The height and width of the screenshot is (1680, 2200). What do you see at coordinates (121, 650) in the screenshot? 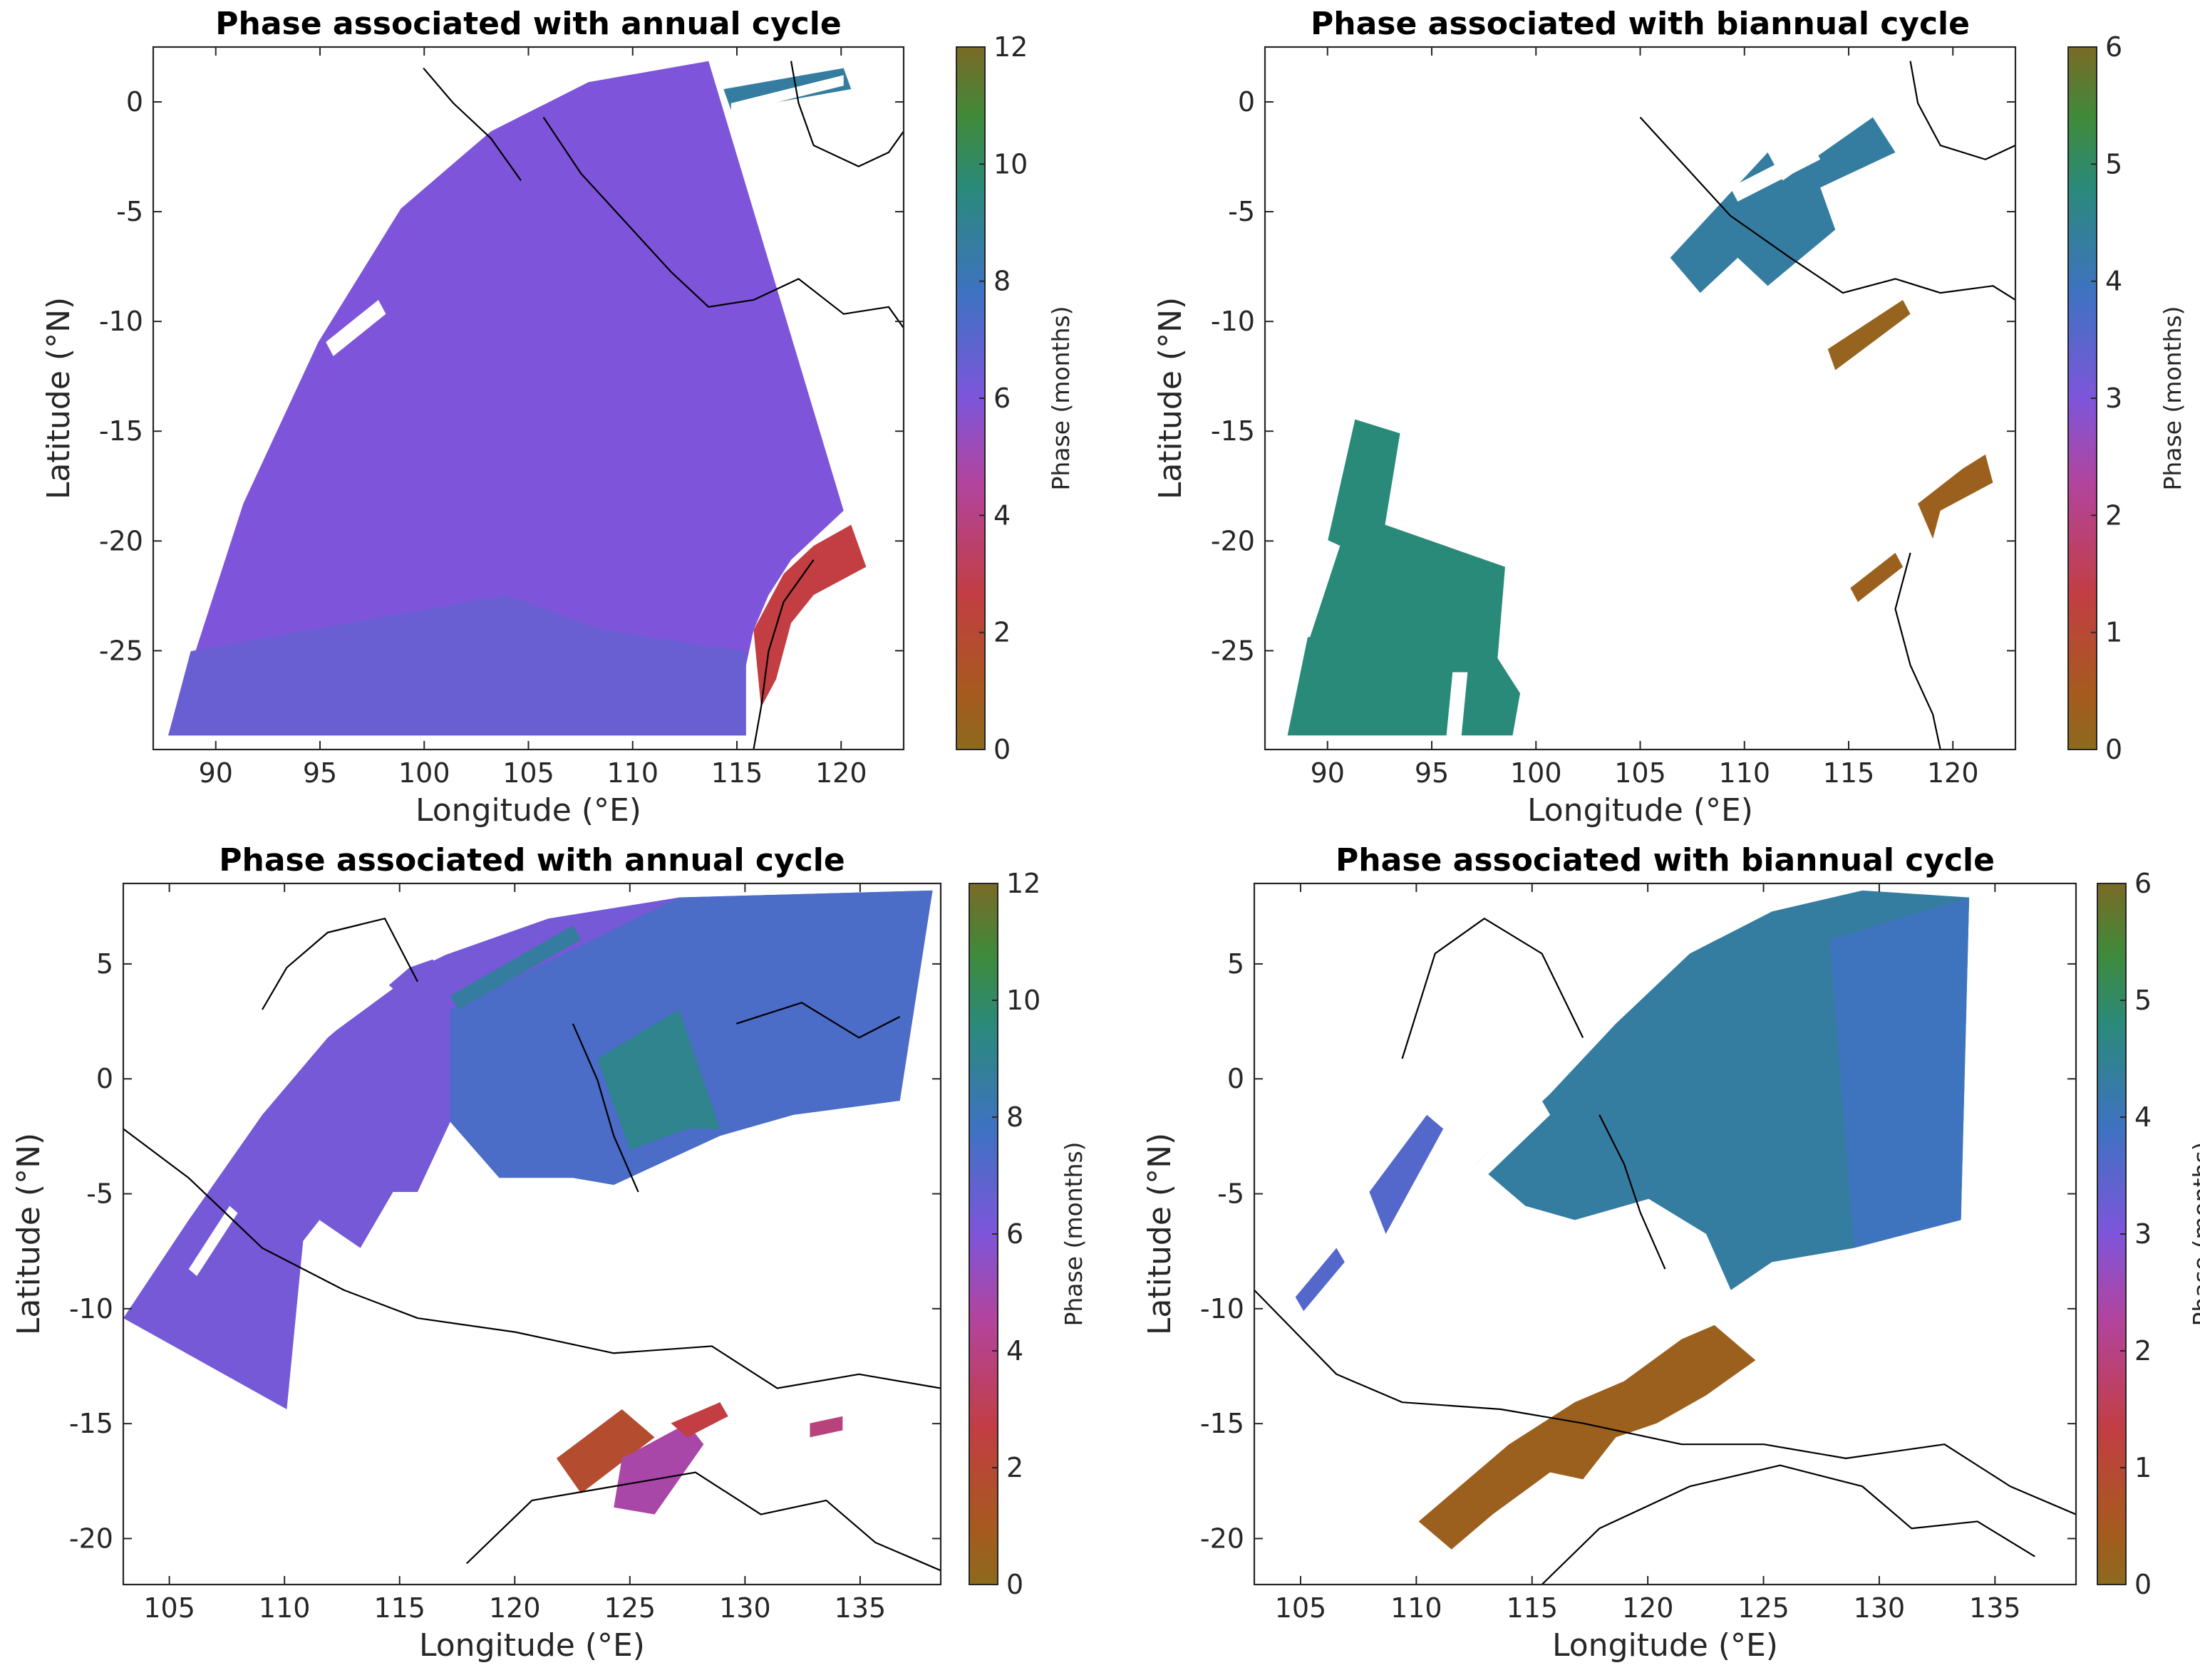
I see `y-tick-label: -25` at bounding box center [121, 650].